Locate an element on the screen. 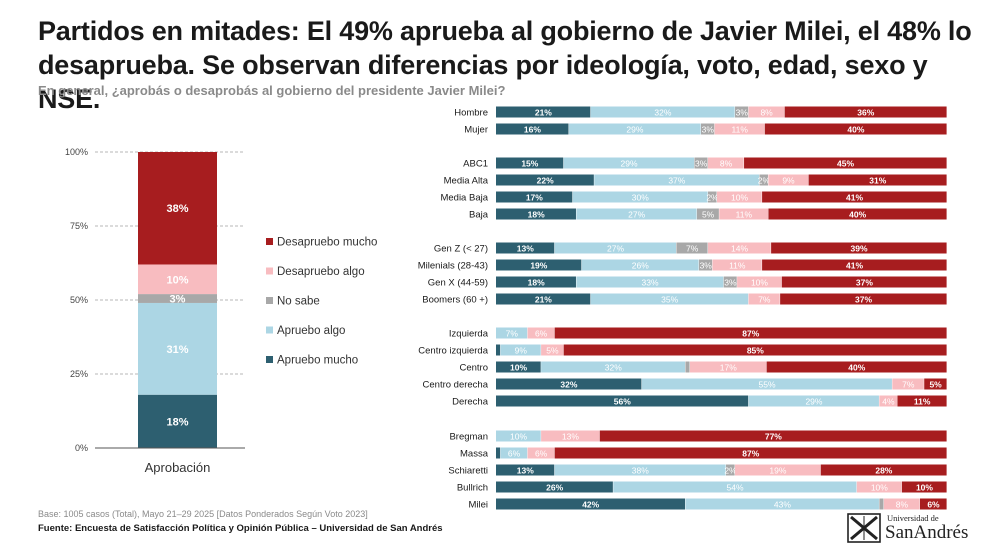  data-label: 8% is located at coordinates (726, 163).